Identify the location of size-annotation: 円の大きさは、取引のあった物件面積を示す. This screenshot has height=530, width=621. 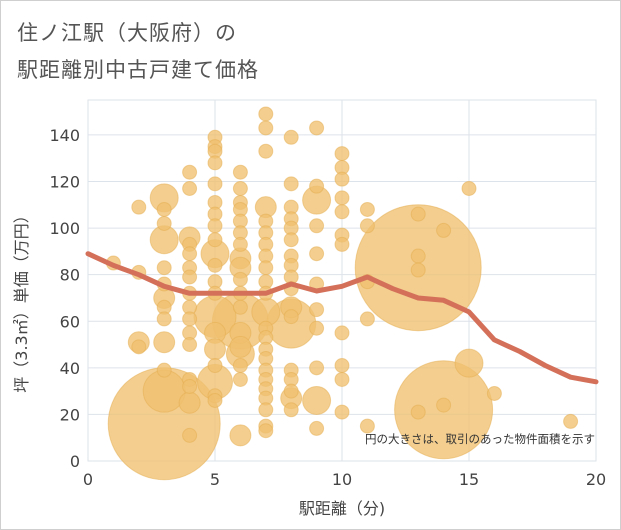
(480, 439).